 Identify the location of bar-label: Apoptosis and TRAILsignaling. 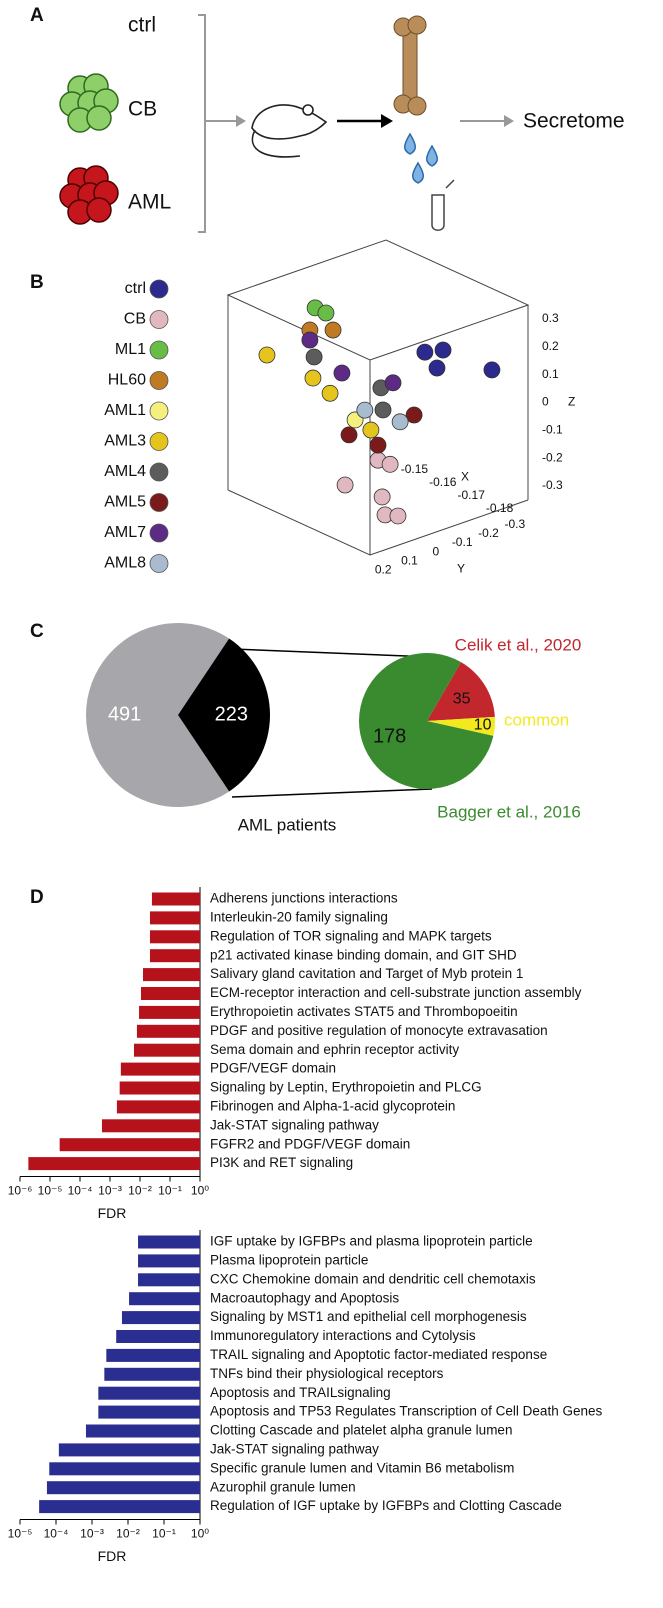
(300, 1392).